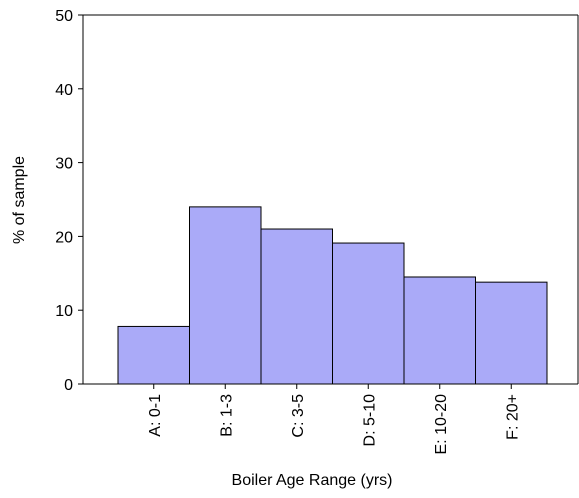  Describe the element at coordinates (68, 385) in the screenshot. I see `y-tick-label: 0` at that location.